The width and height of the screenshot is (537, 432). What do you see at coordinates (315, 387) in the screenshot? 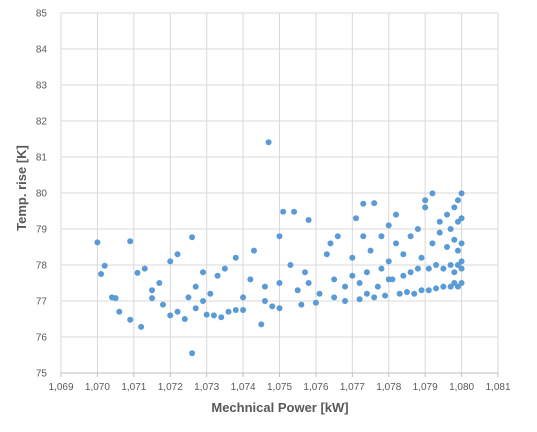
I see `x-tick-label: 1,076` at bounding box center [315, 387].